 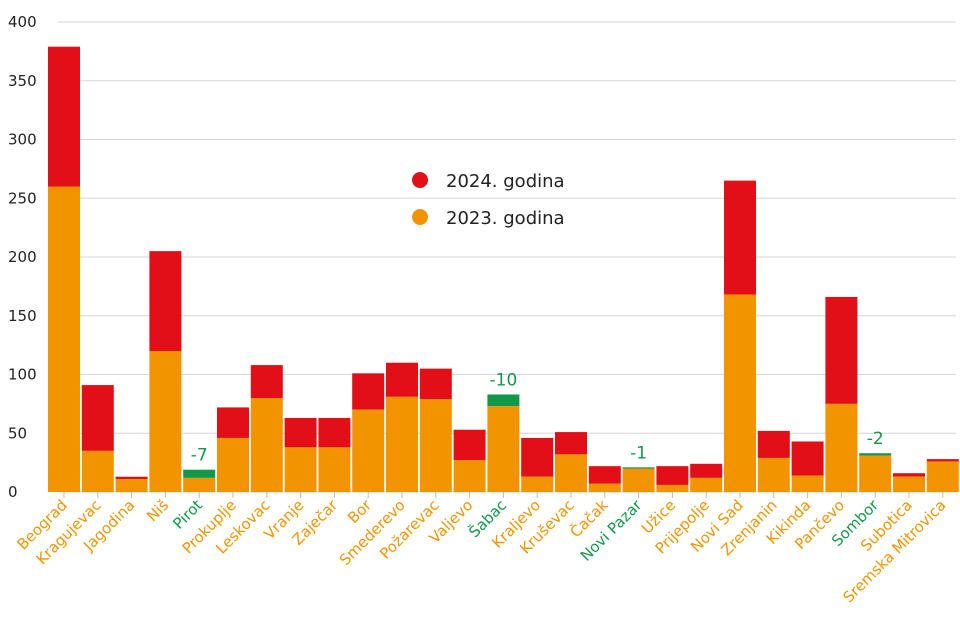 I want to click on y-tick-label: 100, so click(x=22, y=375).